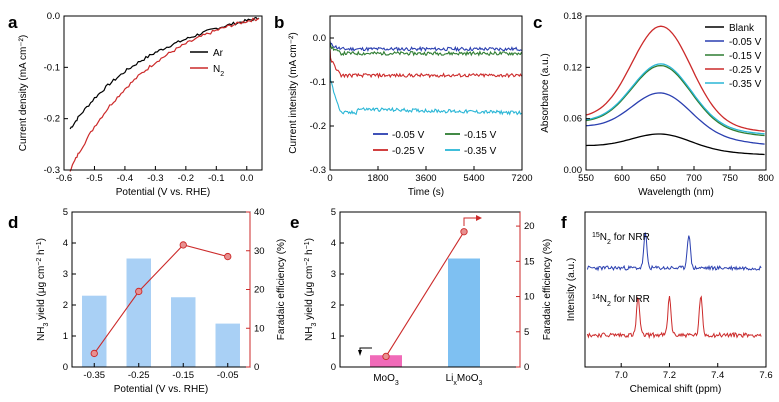 Image resolution: width=779 pixels, height=402 pixels. I want to click on x-tick-label: -0.4, so click(125, 178).